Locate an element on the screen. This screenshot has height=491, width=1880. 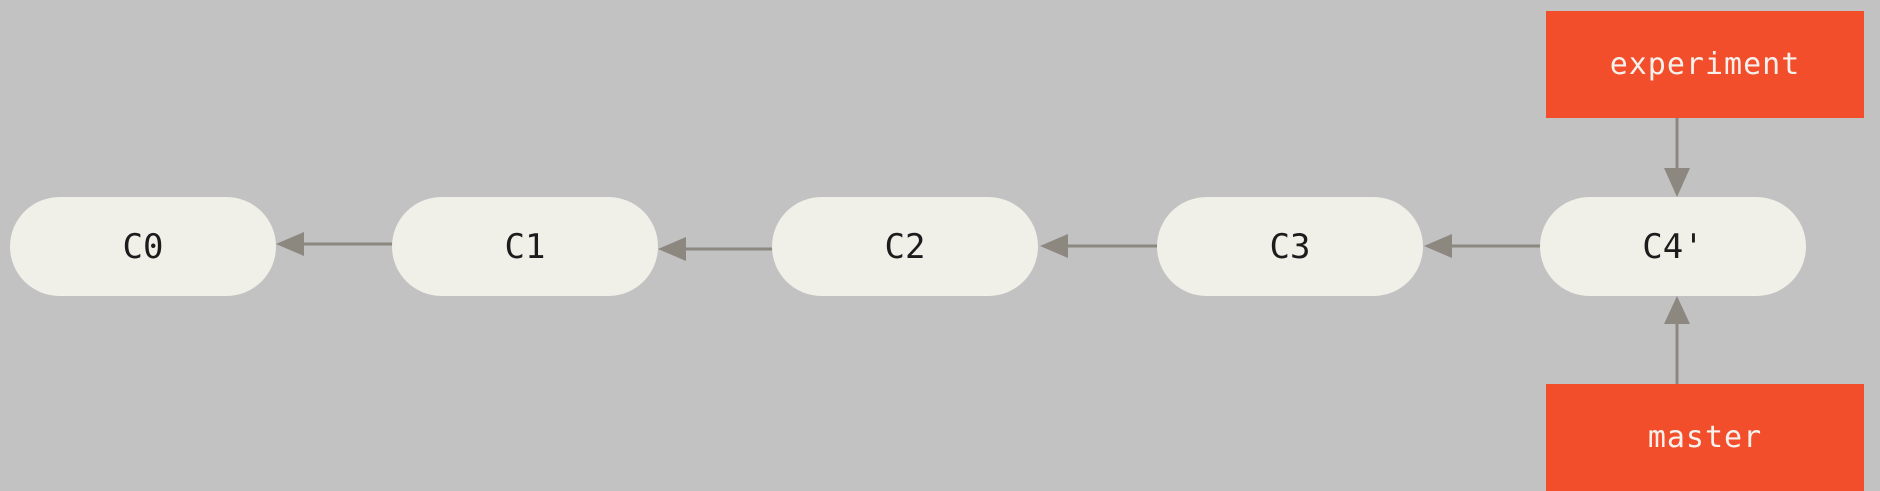
branch-experiment: experiment is located at coordinates (1705, 64).